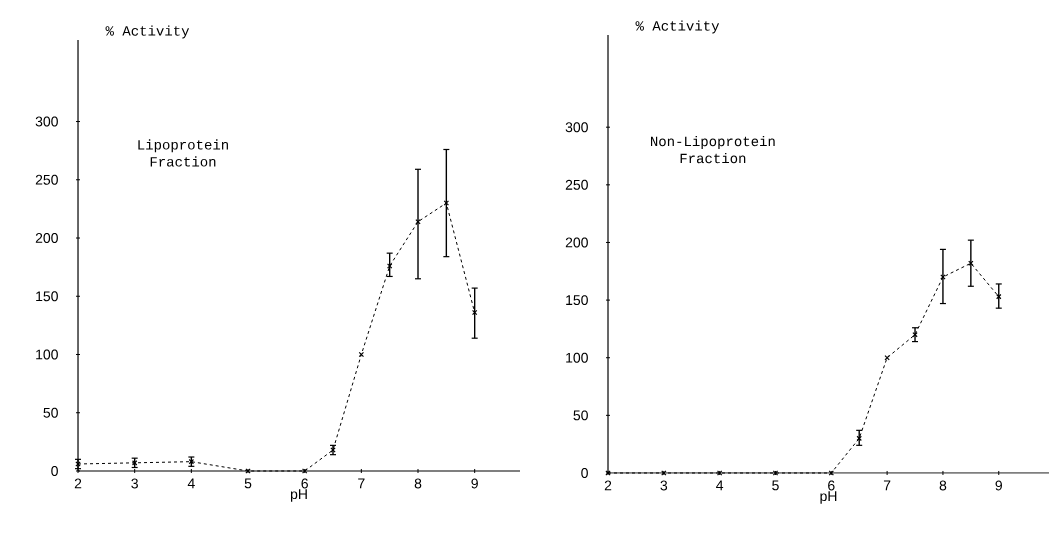 The image size is (1049, 540). What do you see at coordinates (183, 153) in the screenshot?
I see `annotation: Lipoprotein Fraction` at bounding box center [183, 153].